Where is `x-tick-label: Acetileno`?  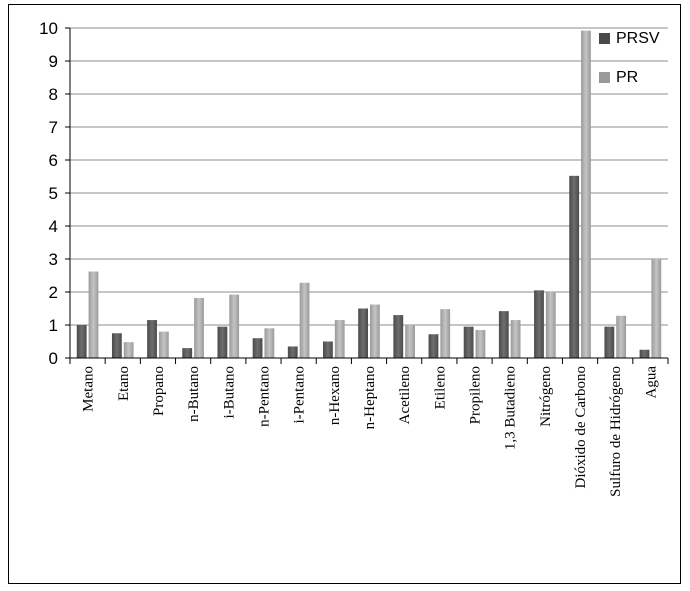
x-tick-label: Acetileno is located at coordinates (405, 395).